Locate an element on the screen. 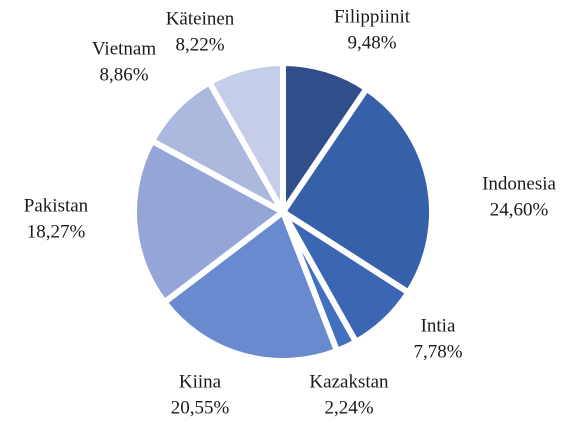 The width and height of the screenshot is (577, 423). slice-value-label: 20,55% is located at coordinates (200, 407).